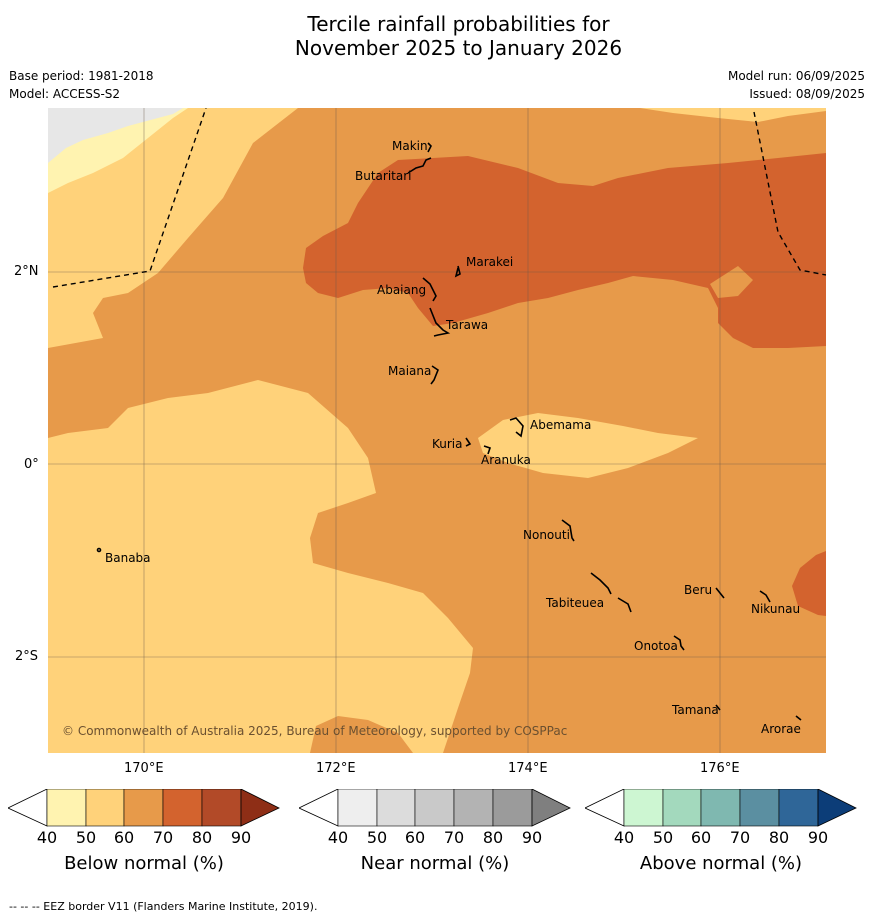  Describe the element at coordinates (588, 445) in the screenshot. I see `region-50-60-abemama` at that location.